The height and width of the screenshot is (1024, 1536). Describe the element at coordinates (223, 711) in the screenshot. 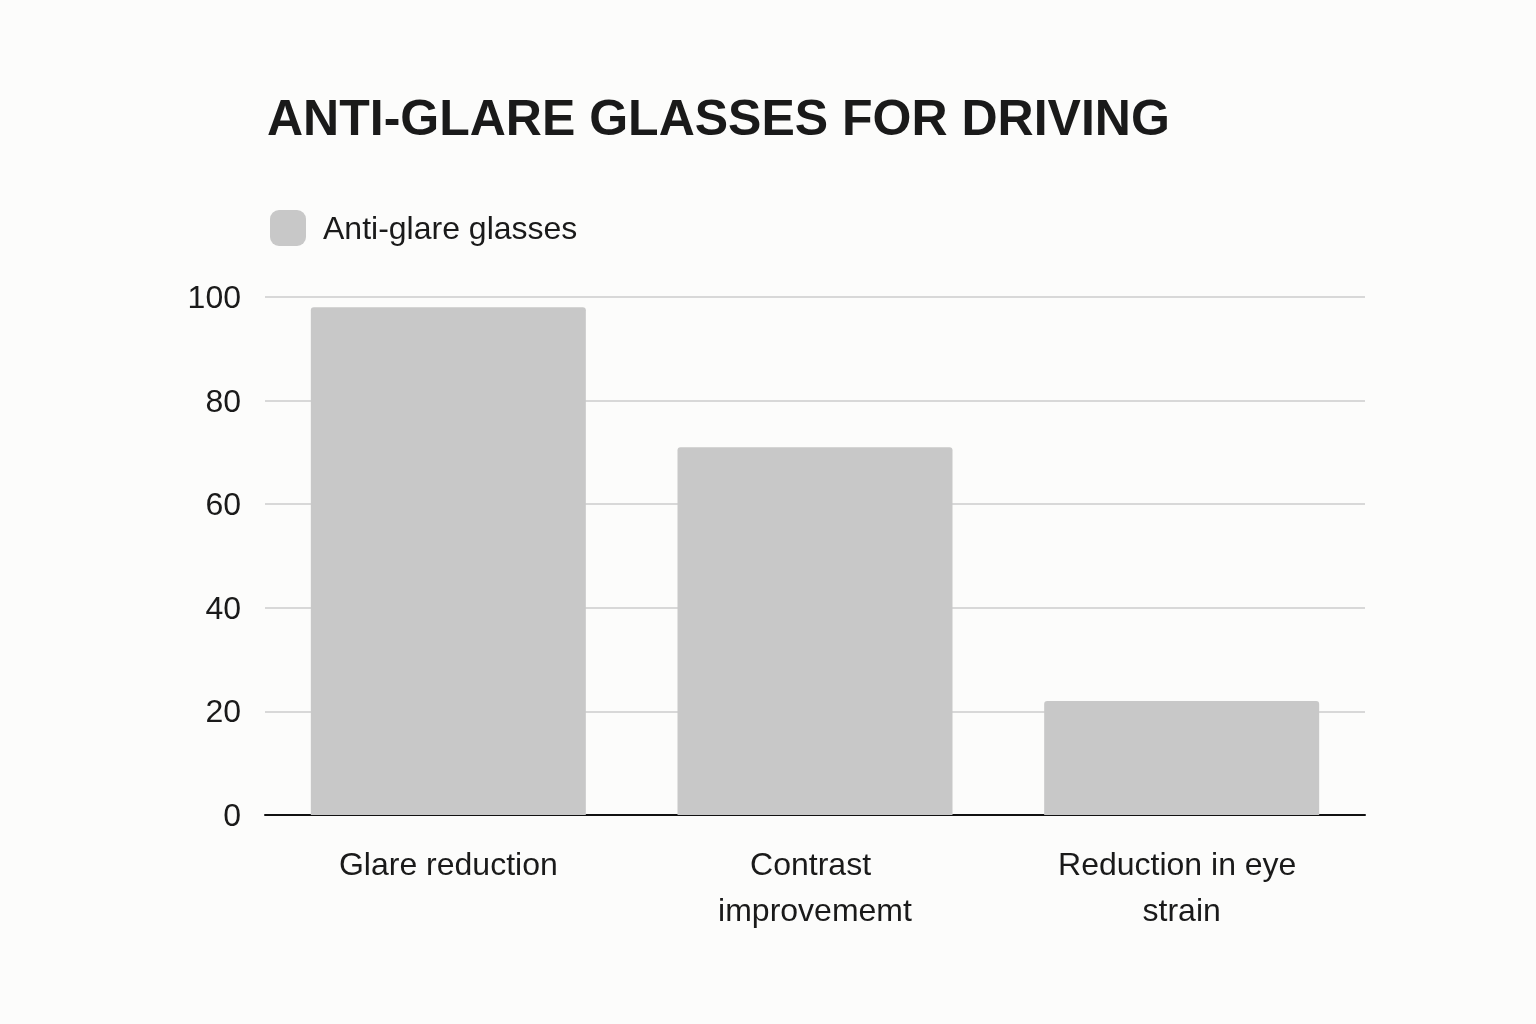

I see `y-tick-label: 20` at that location.